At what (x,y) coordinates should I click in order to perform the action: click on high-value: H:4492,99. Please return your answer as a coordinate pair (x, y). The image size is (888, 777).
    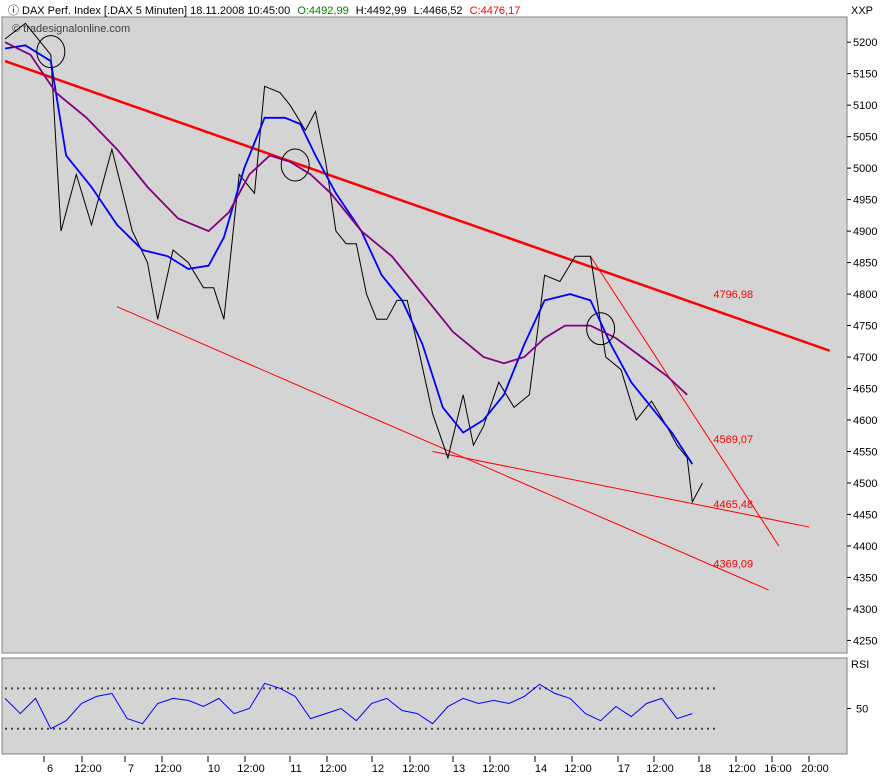
    Looking at the image, I should click on (381, 11).